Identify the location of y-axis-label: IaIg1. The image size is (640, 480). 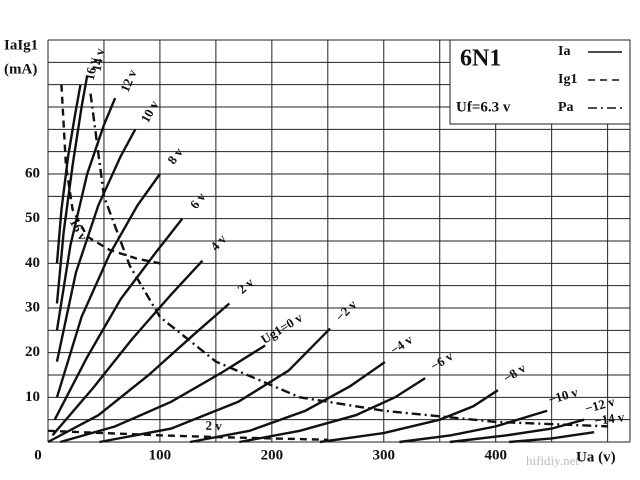
(21, 45).